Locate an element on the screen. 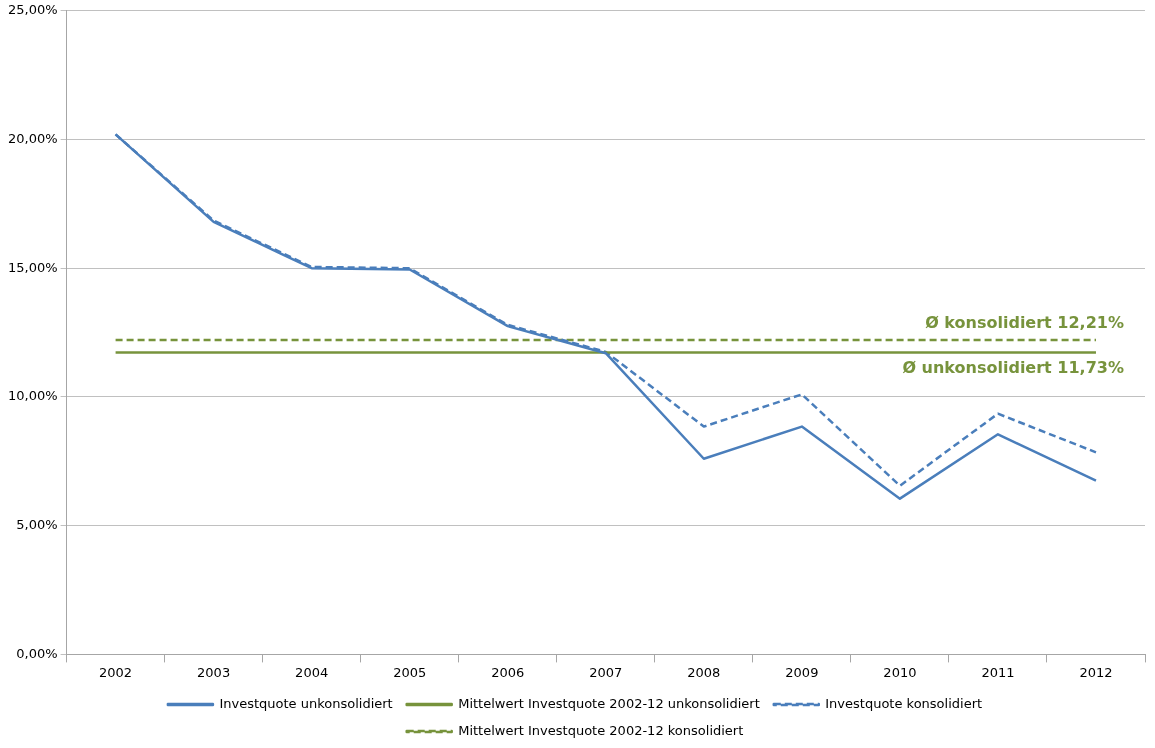  x-tick-label: 2009 is located at coordinates (802, 672).